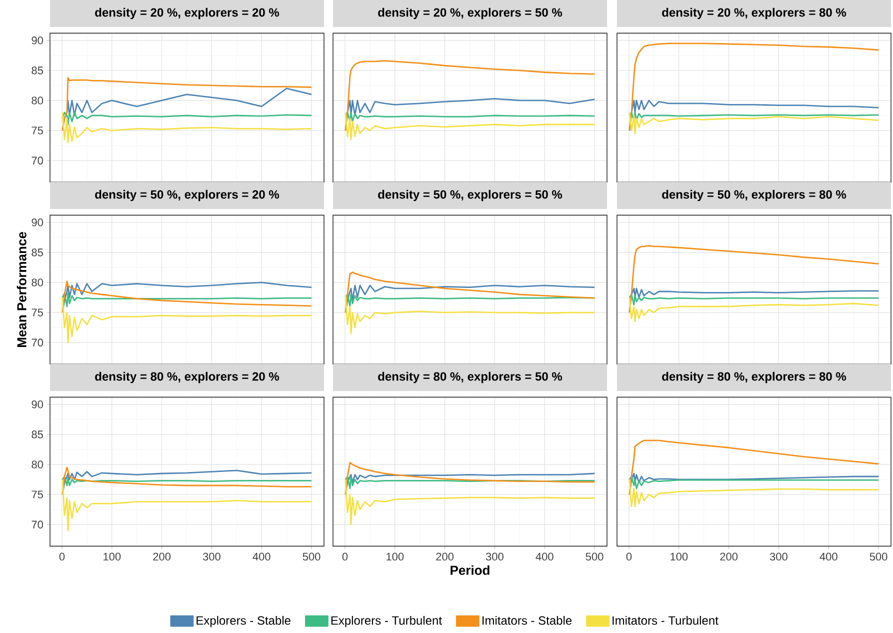  Describe the element at coordinates (470, 570) in the screenshot. I see `x-axis-title: Period` at that location.